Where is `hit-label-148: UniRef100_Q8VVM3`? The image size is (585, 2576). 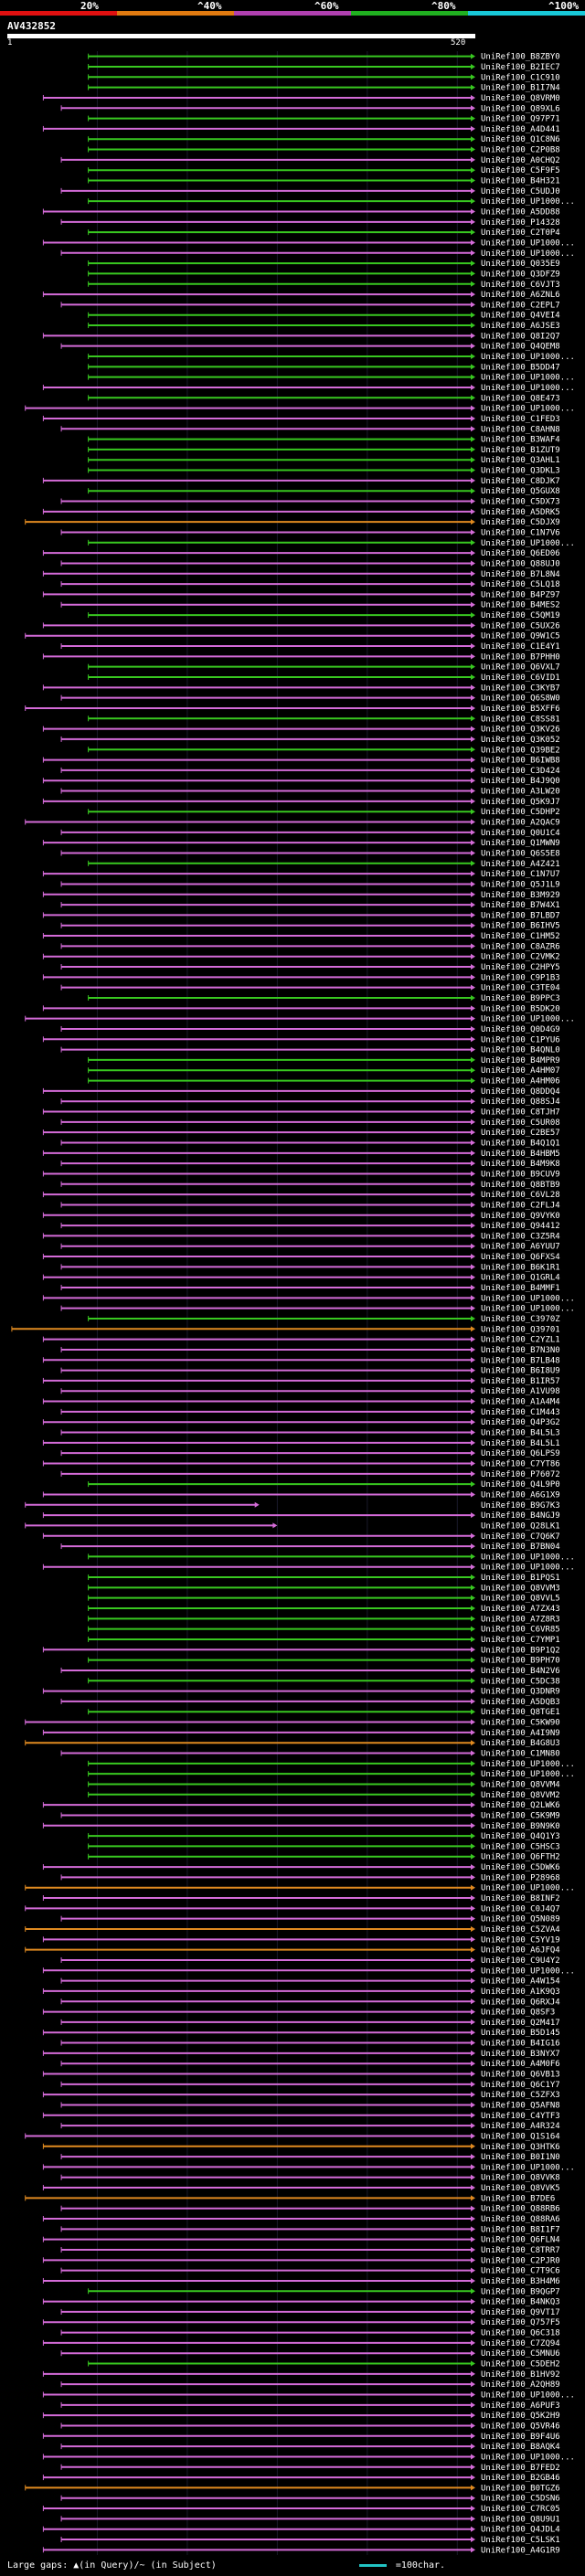 hit-label-148: UniRef100_Q8VVM3 is located at coordinates (520, 1588).